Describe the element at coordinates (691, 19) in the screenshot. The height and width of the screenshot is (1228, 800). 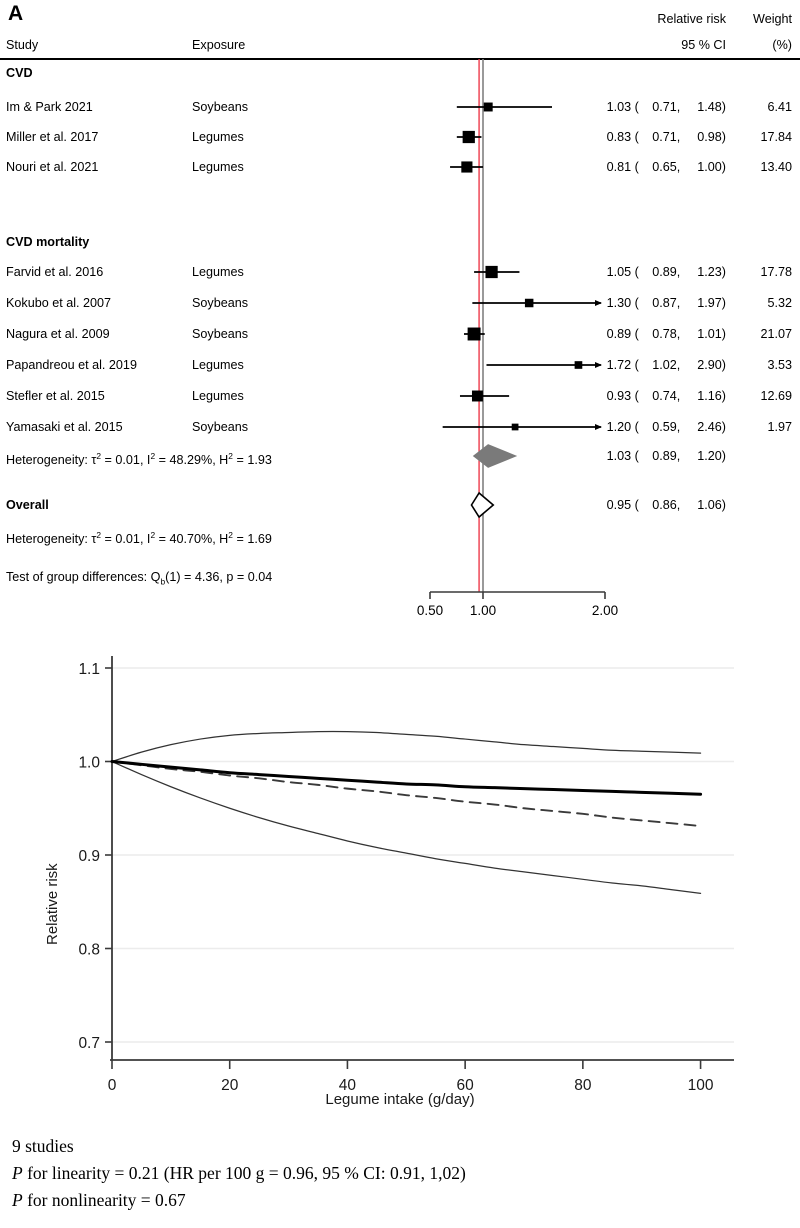
I see `header-relative-risk: Relative risk` at that location.